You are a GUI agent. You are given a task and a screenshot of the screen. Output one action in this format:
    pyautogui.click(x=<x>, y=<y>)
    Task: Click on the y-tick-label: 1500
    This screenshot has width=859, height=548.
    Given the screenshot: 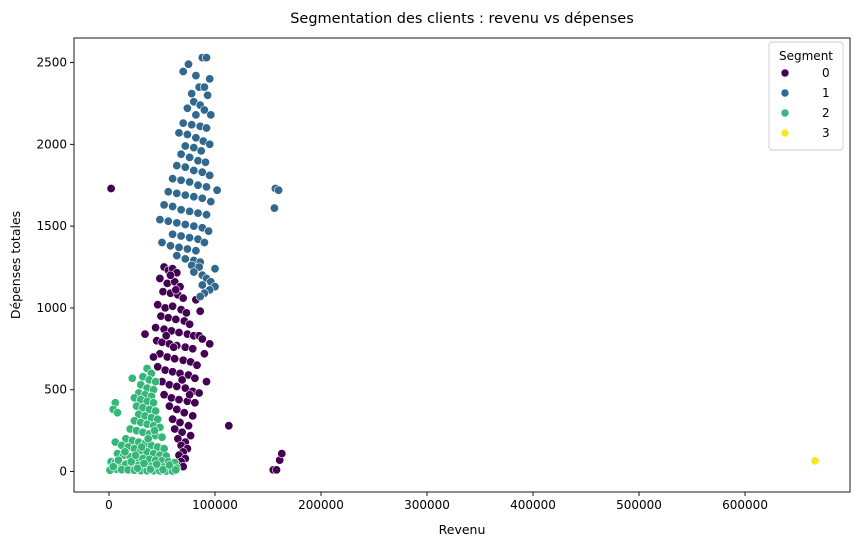 What is the action you would take?
    pyautogui.click(x=51, y=226)
    